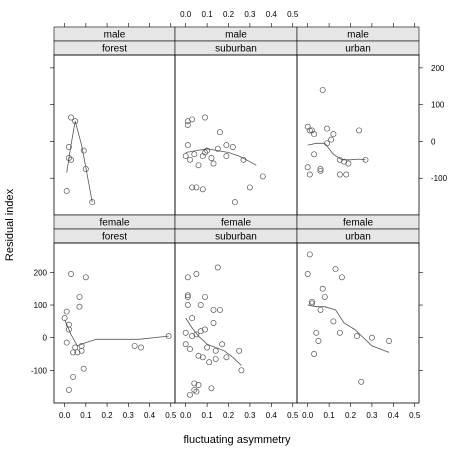 The height and width of the screenshot is (453, 466). I want to click on panel-female-forest: female forest, so click(114, 309).